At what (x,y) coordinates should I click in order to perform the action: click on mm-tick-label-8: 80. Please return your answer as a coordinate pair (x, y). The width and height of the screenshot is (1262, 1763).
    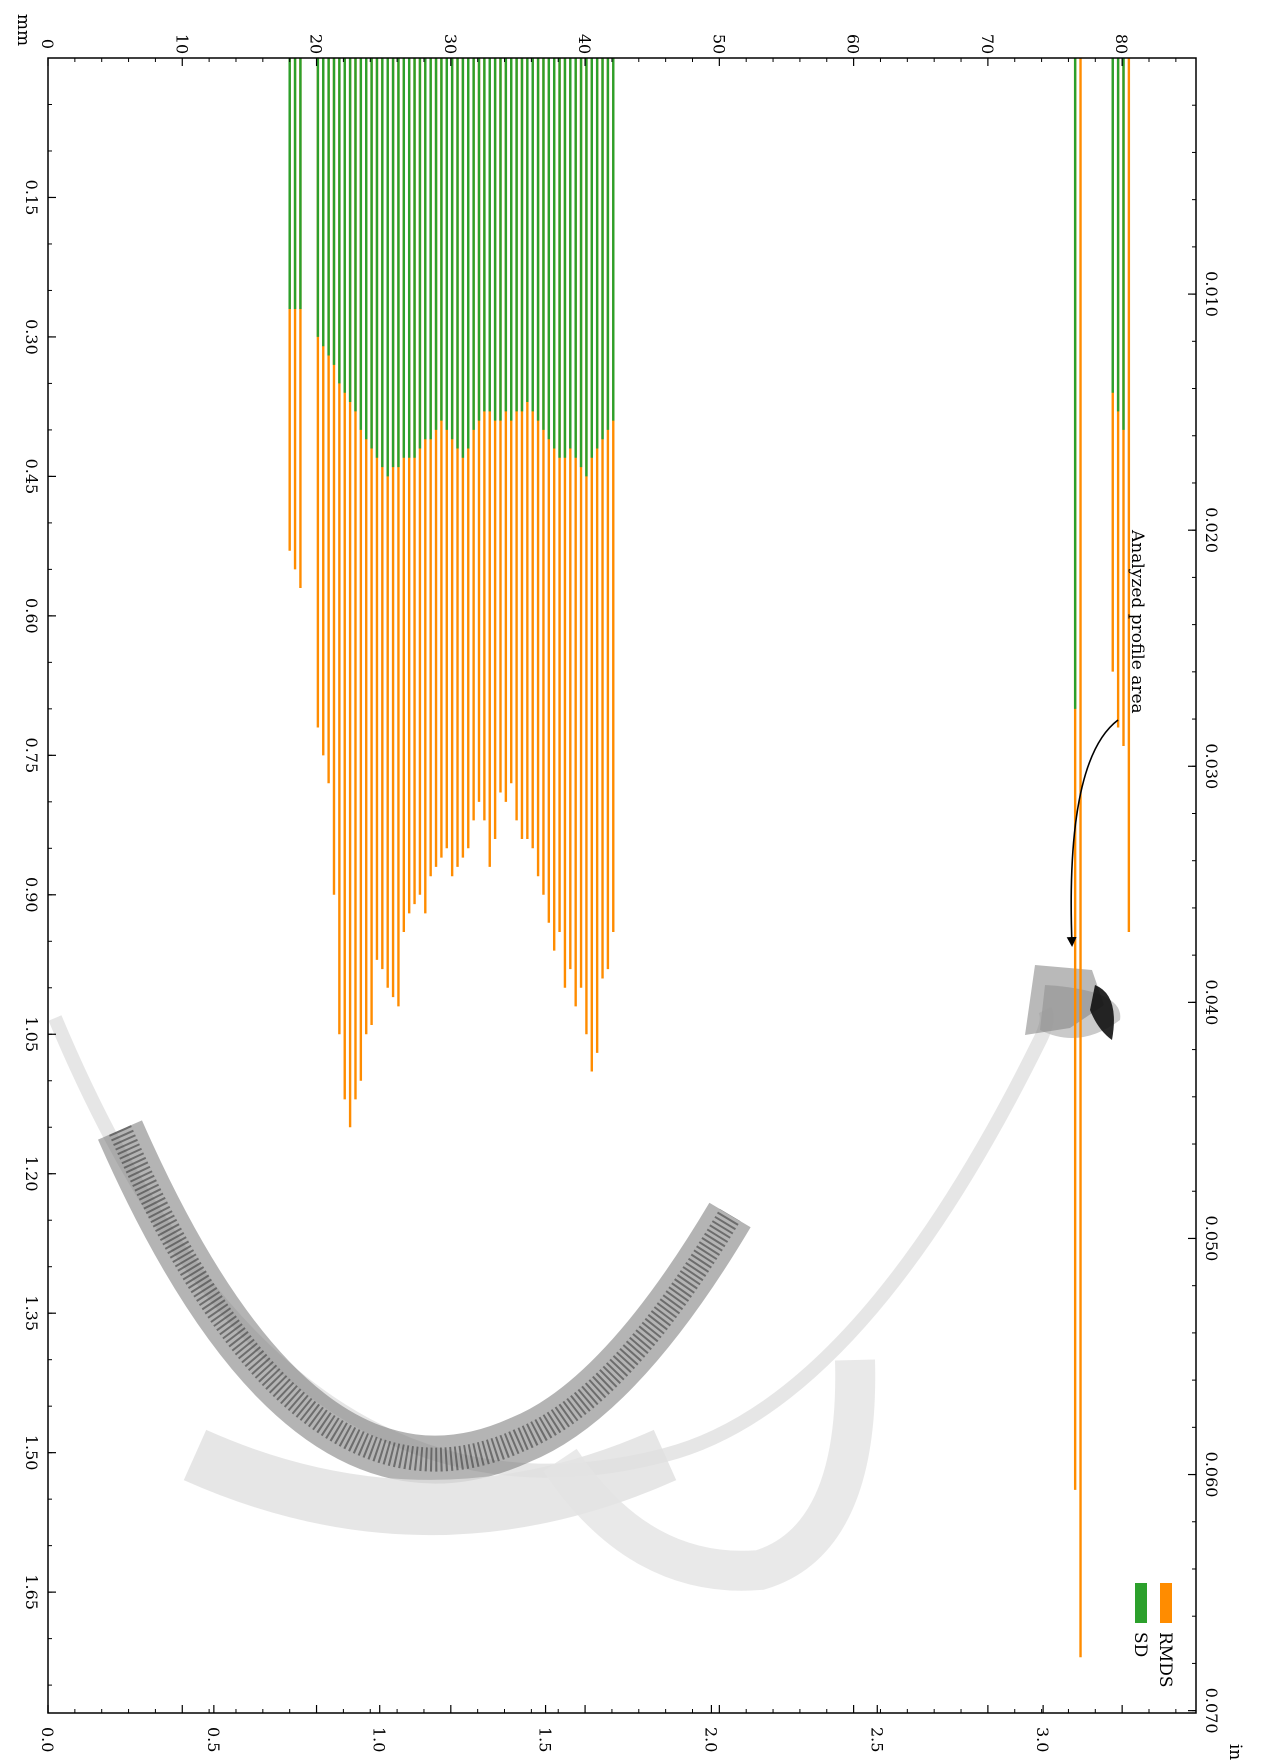
    Looking at the image, I should click on (1121, 44).